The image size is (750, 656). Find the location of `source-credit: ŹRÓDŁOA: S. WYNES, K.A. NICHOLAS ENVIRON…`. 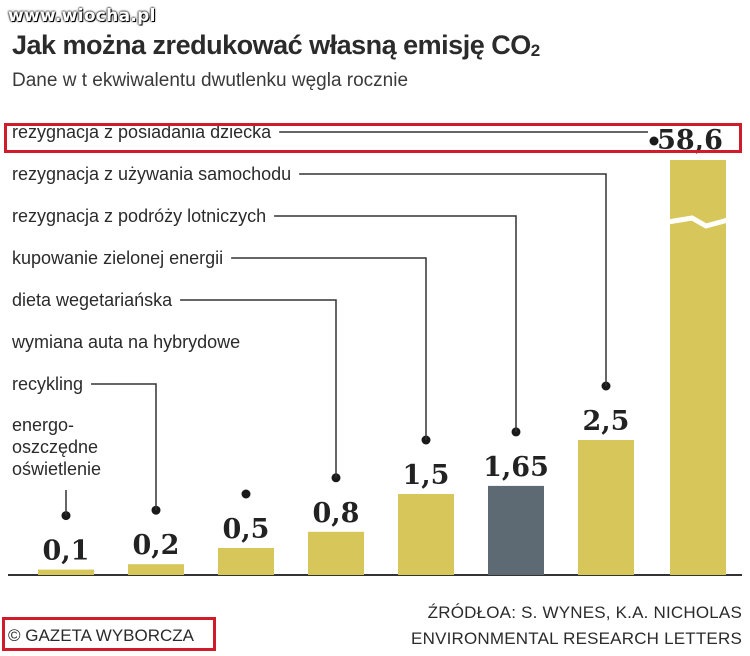

source-credit: ŹRÓDŁOA: S. WYNES, K.A. NICHOLAS ENVIRON… is located at coordinates (576, 626).